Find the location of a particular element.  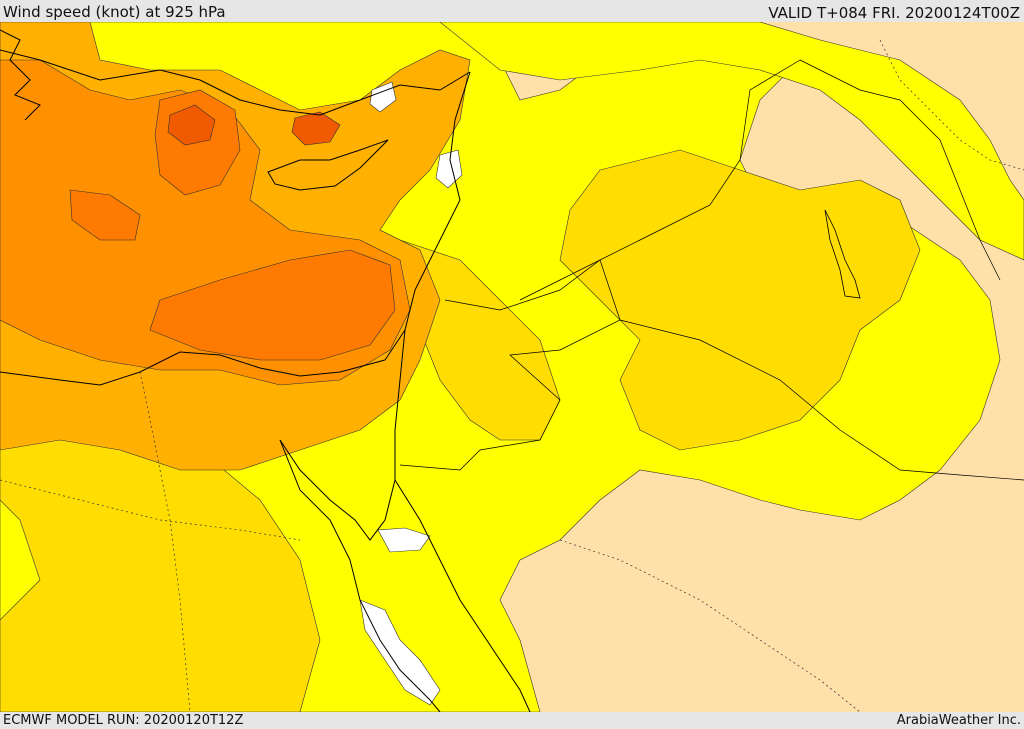

iraq-east-border is located at coordinates (900, 170).